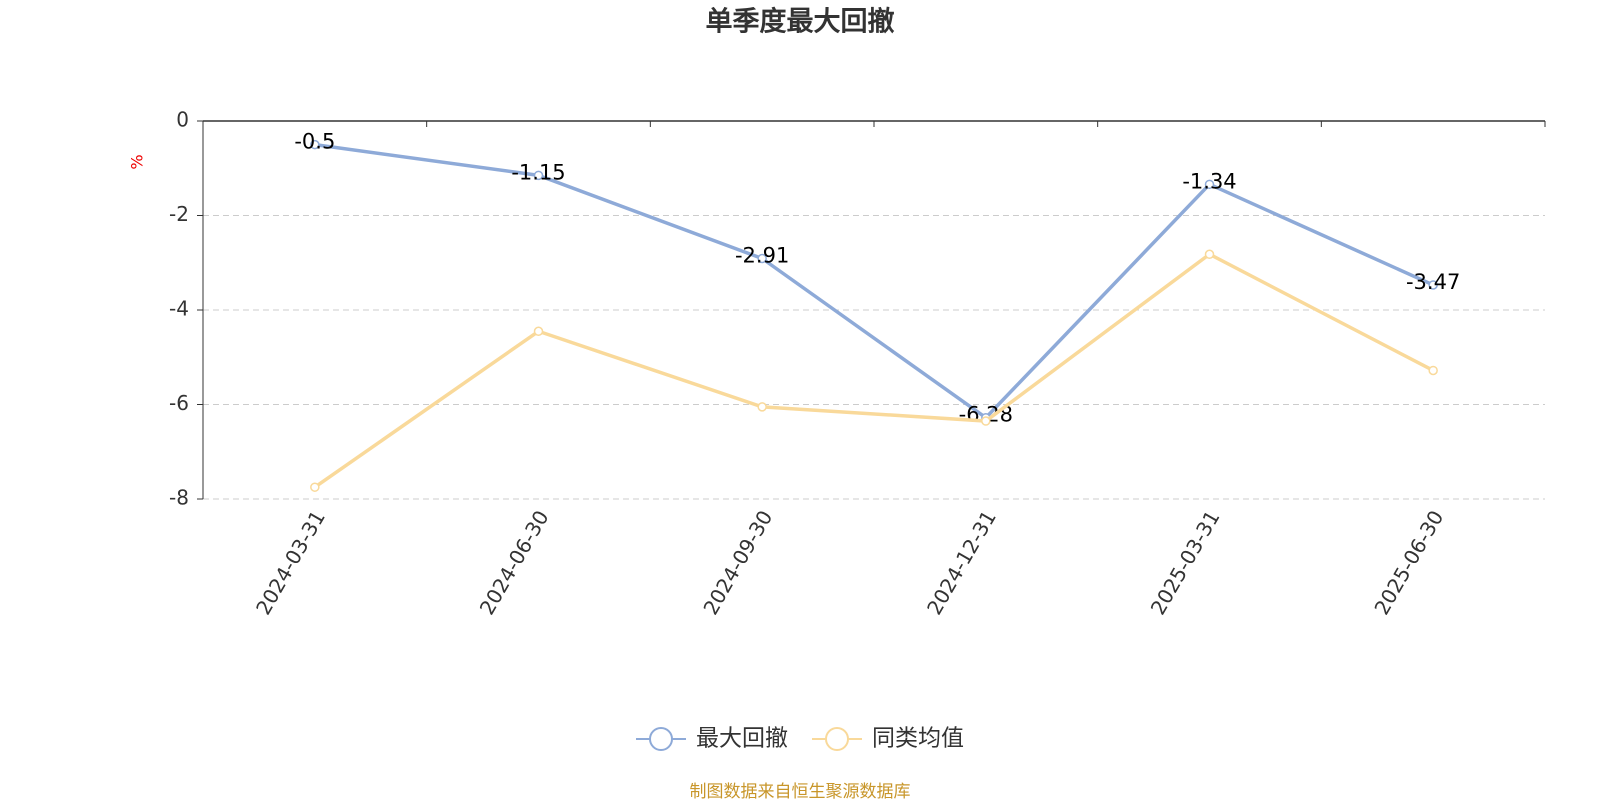 Image resolution: width=1600 pixels, height=800 pixels. I want to click on legend-item: 最大回撤, so click(712, 739).